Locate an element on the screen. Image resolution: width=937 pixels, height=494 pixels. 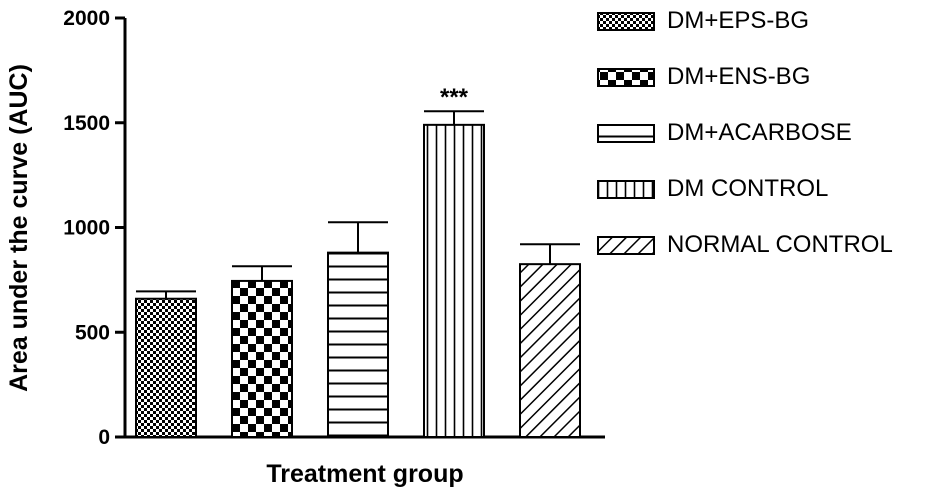
y-tick-label: 0 is located at coordinates (104, 437).